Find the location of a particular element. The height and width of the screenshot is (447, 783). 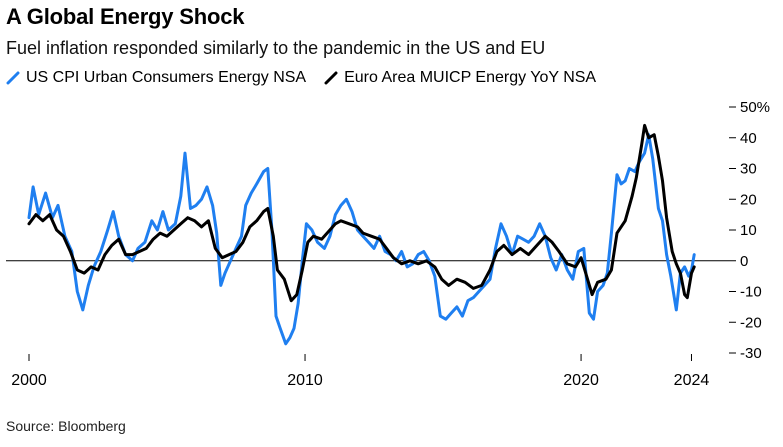

x-tick-label: 2020 is located at coordinates (581, 380).